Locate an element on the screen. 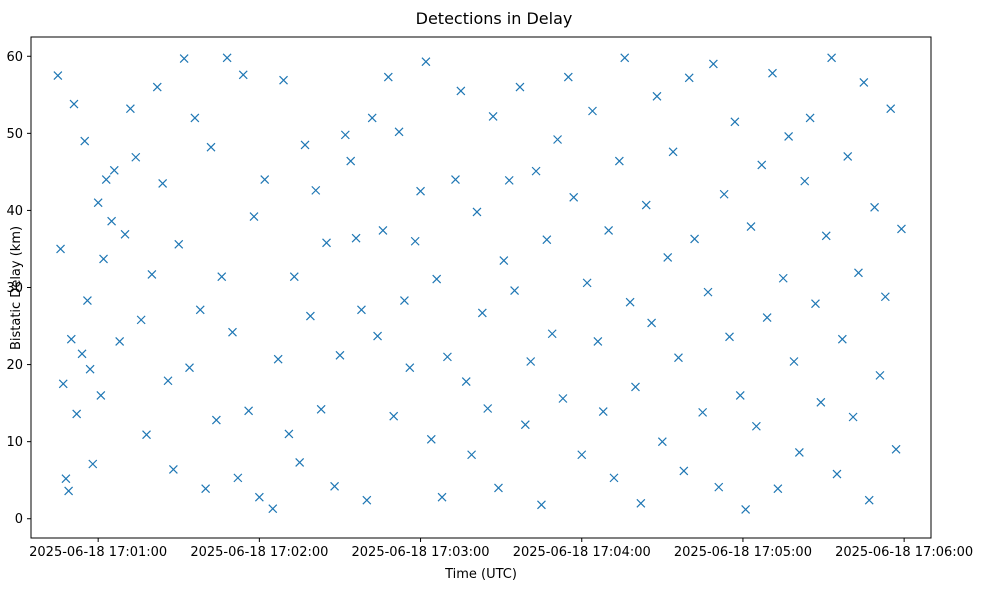 The height and width of the screenshot is (590, 986). x-tick-label: 2025-06-18 17:06:00 is located at coordinates (904, 552).